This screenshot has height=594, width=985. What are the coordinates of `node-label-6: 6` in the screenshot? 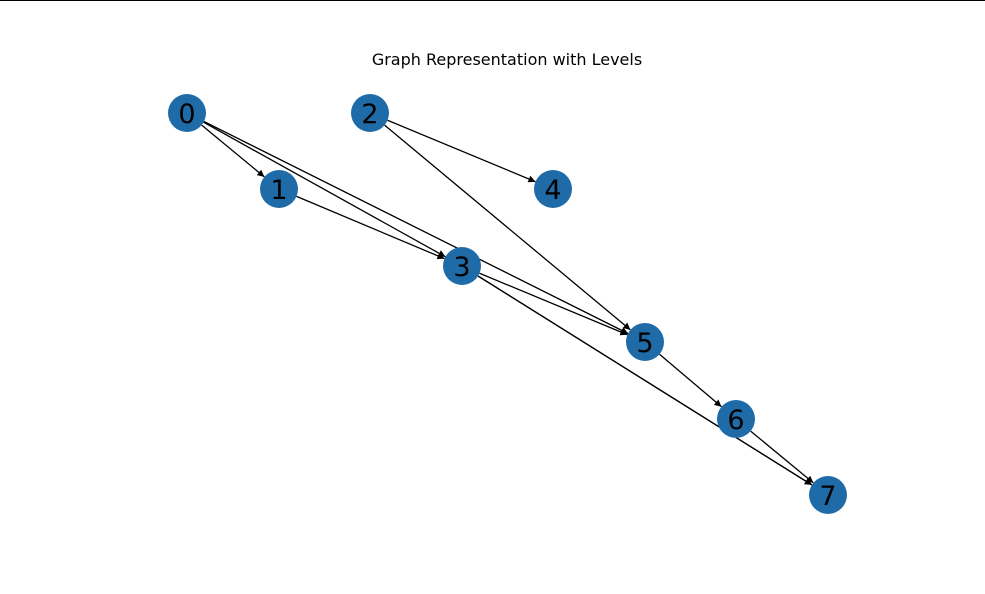 It's located at (735, 420).